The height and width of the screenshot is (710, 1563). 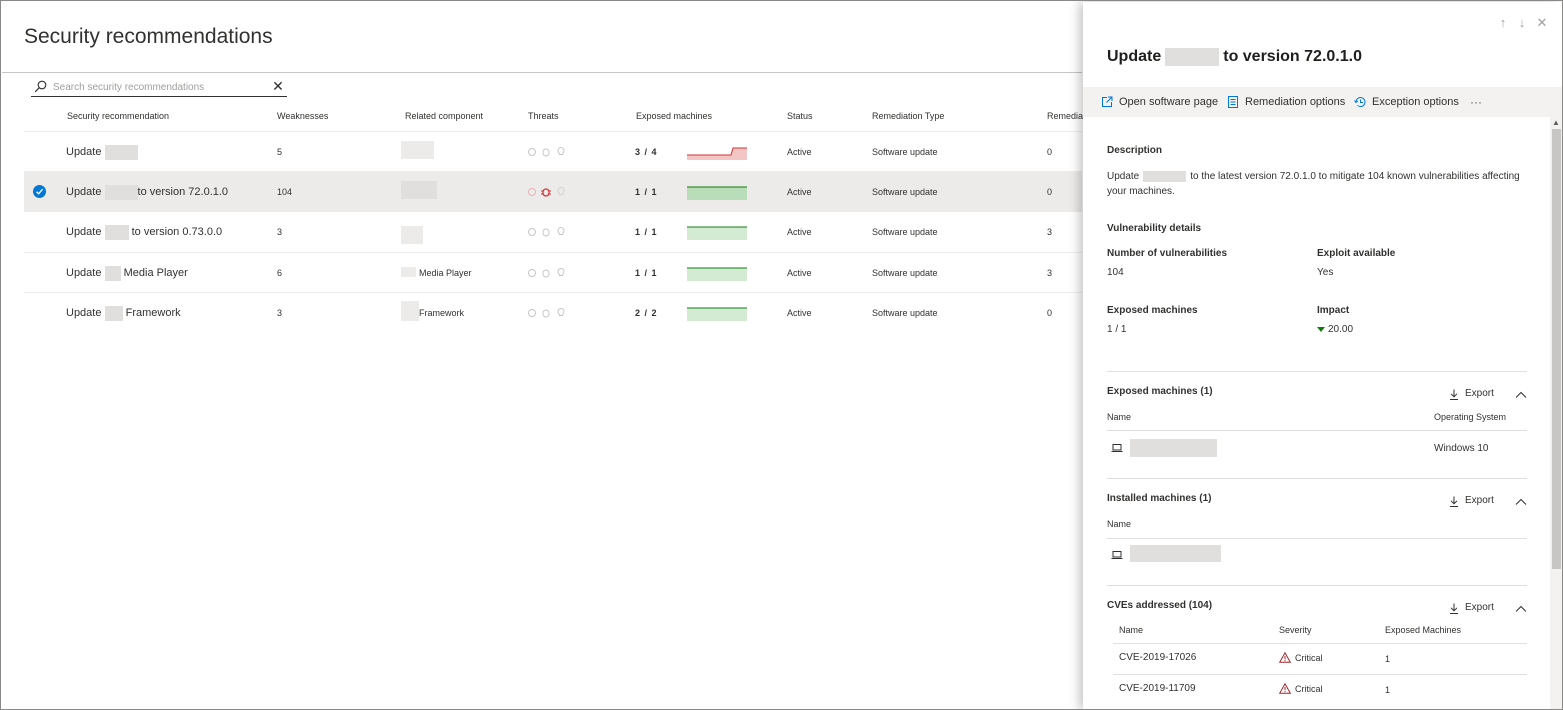 What do you see at coordinates (280, 152) in the screenshot?
I see `row-weaknesses: 5` at bounding box center [280, 152].